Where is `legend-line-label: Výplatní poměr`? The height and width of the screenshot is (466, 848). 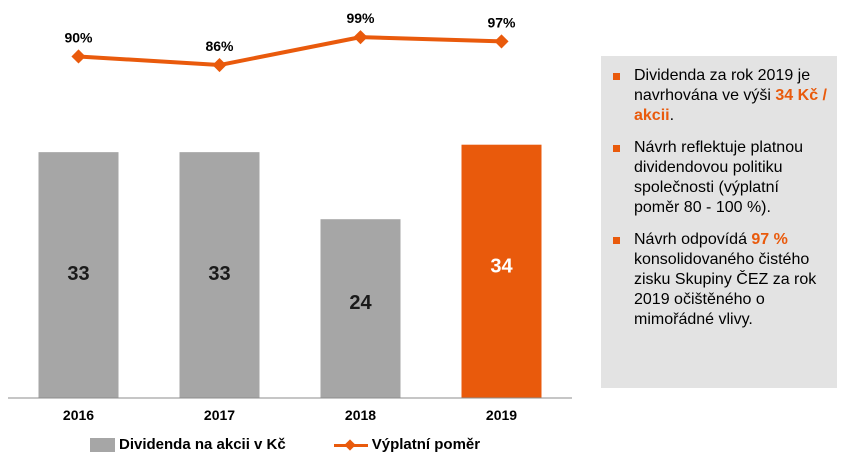 legend-line-label: Výplatní poměr is located at coordinates (426, 444).